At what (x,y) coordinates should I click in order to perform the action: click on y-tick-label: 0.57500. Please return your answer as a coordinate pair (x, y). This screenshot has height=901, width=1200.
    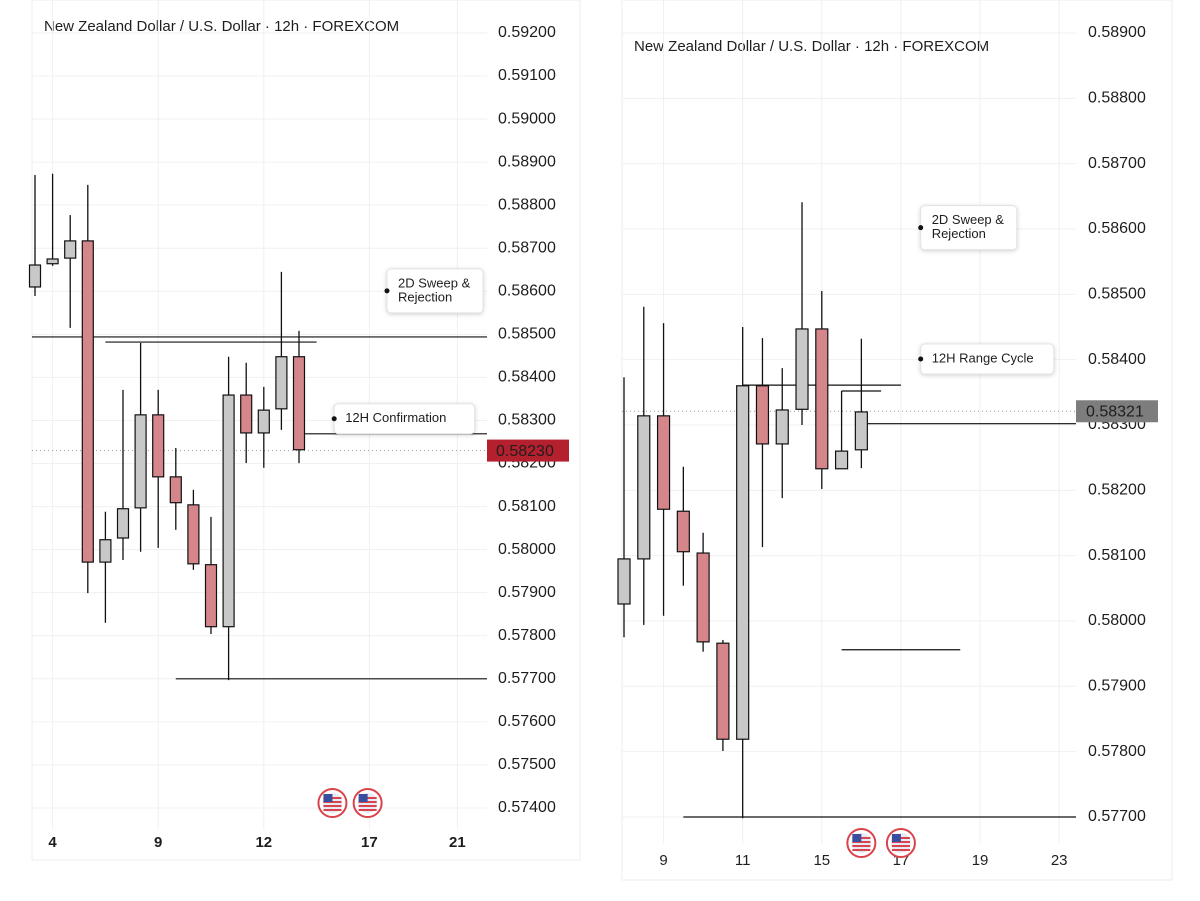
    Looking at the image, I should click on (527, 764).